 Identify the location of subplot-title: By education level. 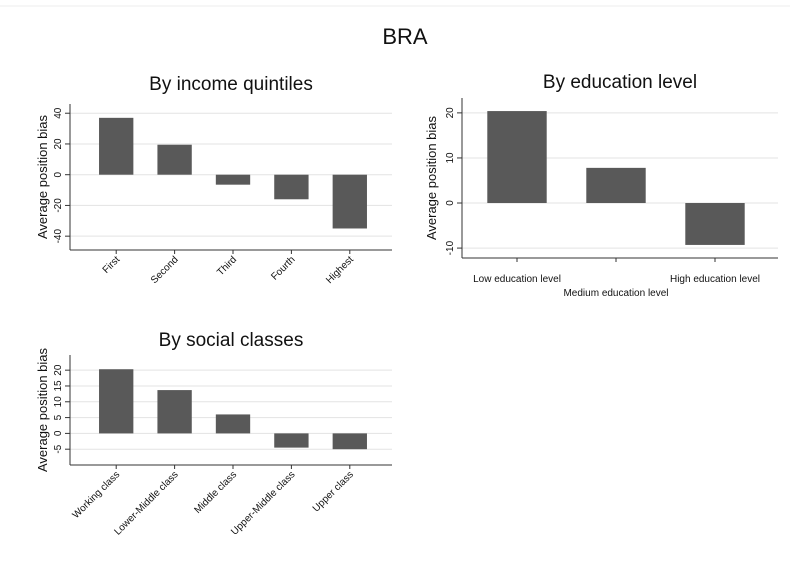
(620, 82).